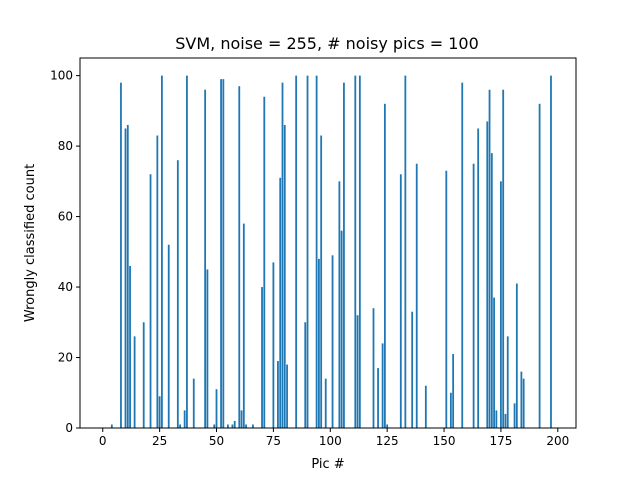  Describe the element at coordinates (334, 438) in the screenshot. I see `x-axis-ticks: 0 25 50 75 100 125 150 175 200` at that location.